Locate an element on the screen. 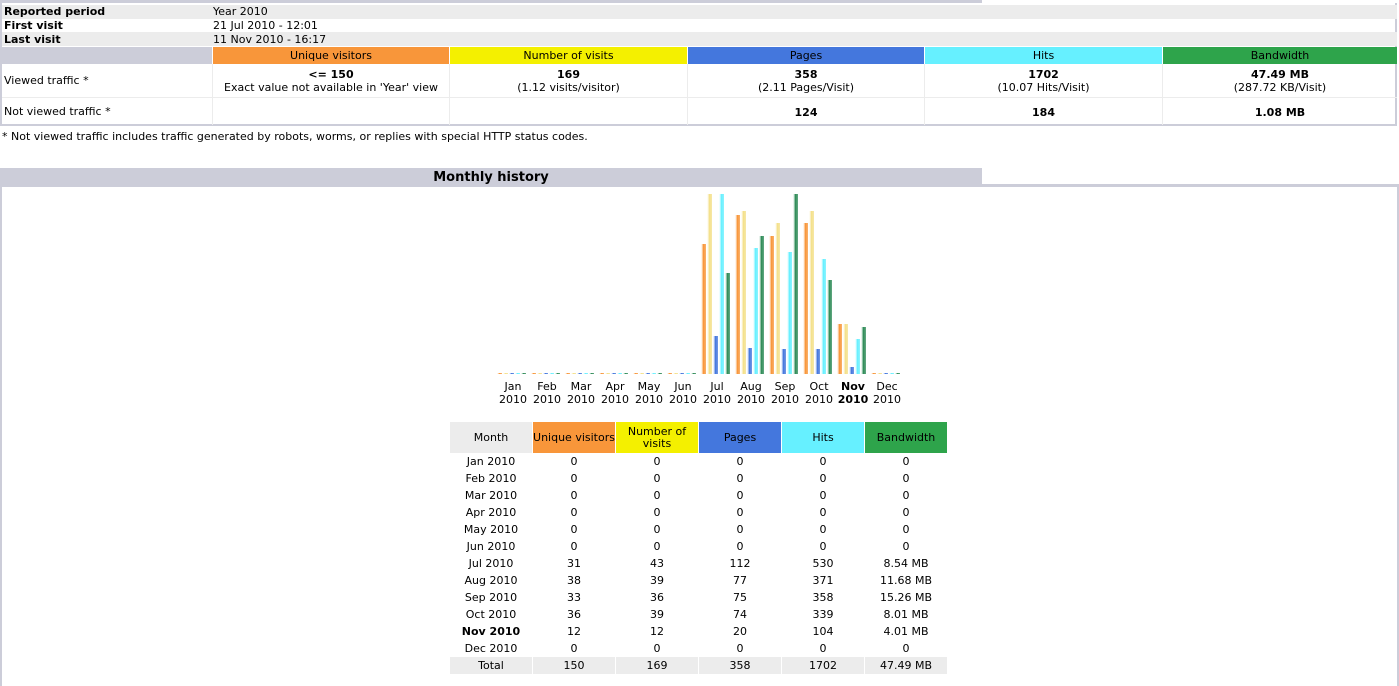 The width and height of the screenshot is (1399, 686). first-visit-value: 21 Jul 2010 - 12:01 is located at coordinates (265, 25).